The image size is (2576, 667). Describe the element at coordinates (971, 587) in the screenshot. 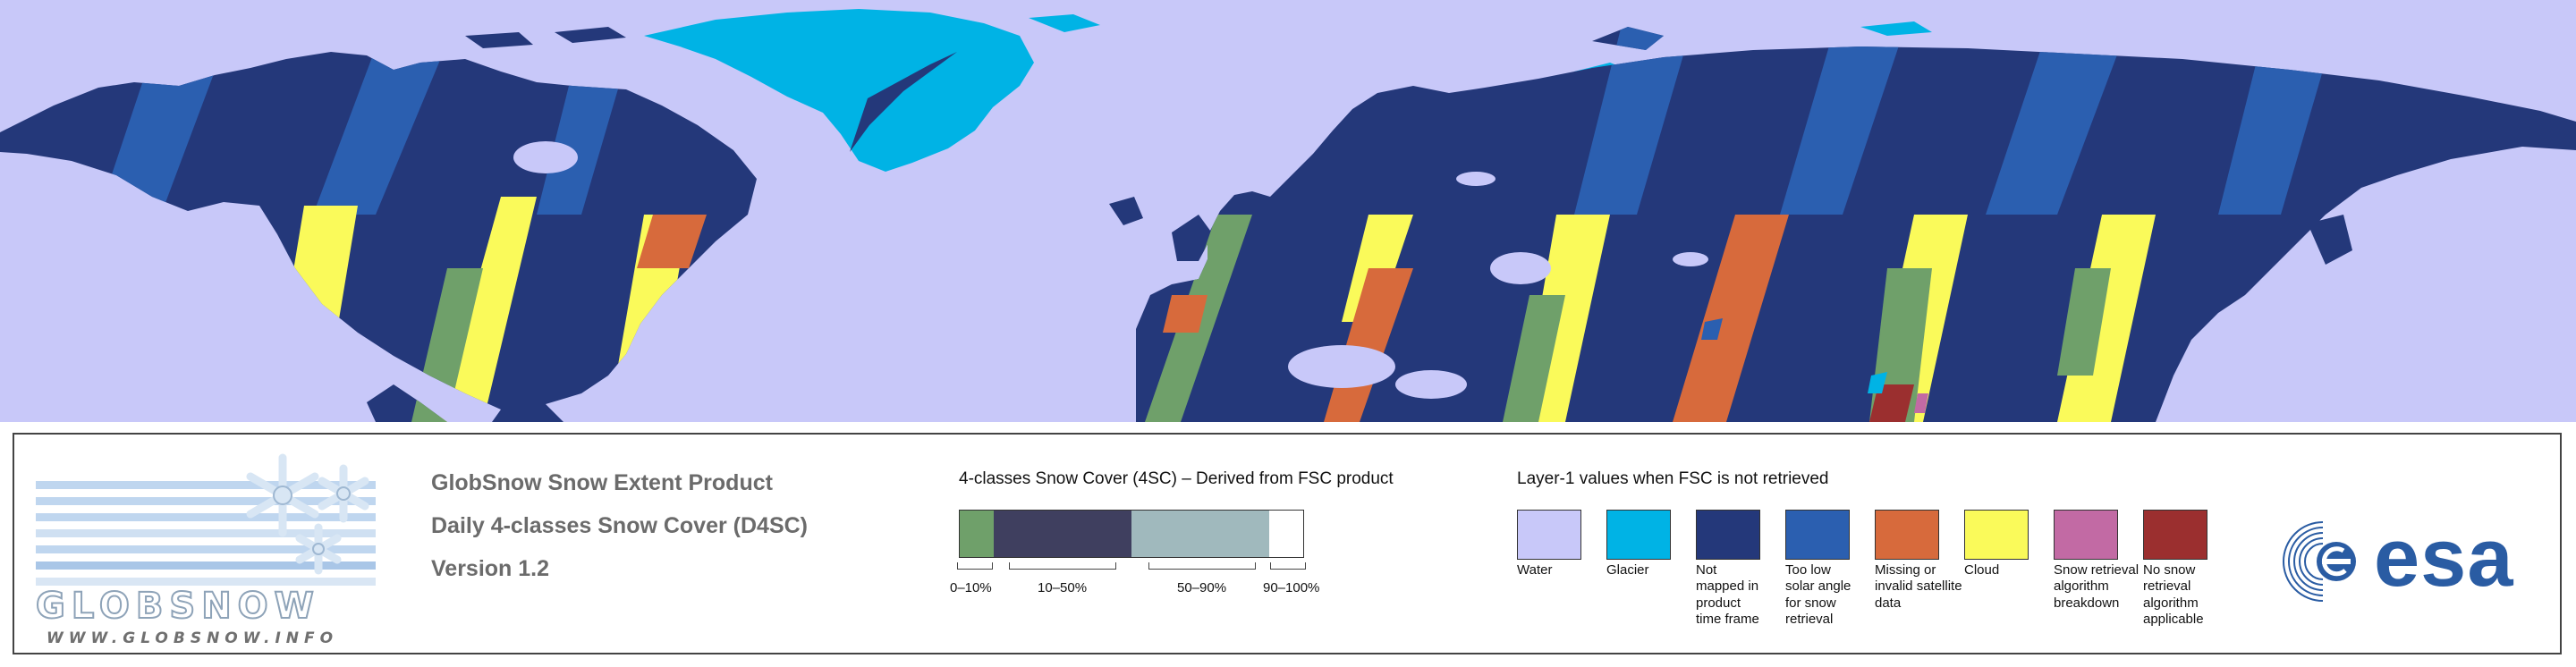

I see `fsc-class-label: 0–10%` at that location.